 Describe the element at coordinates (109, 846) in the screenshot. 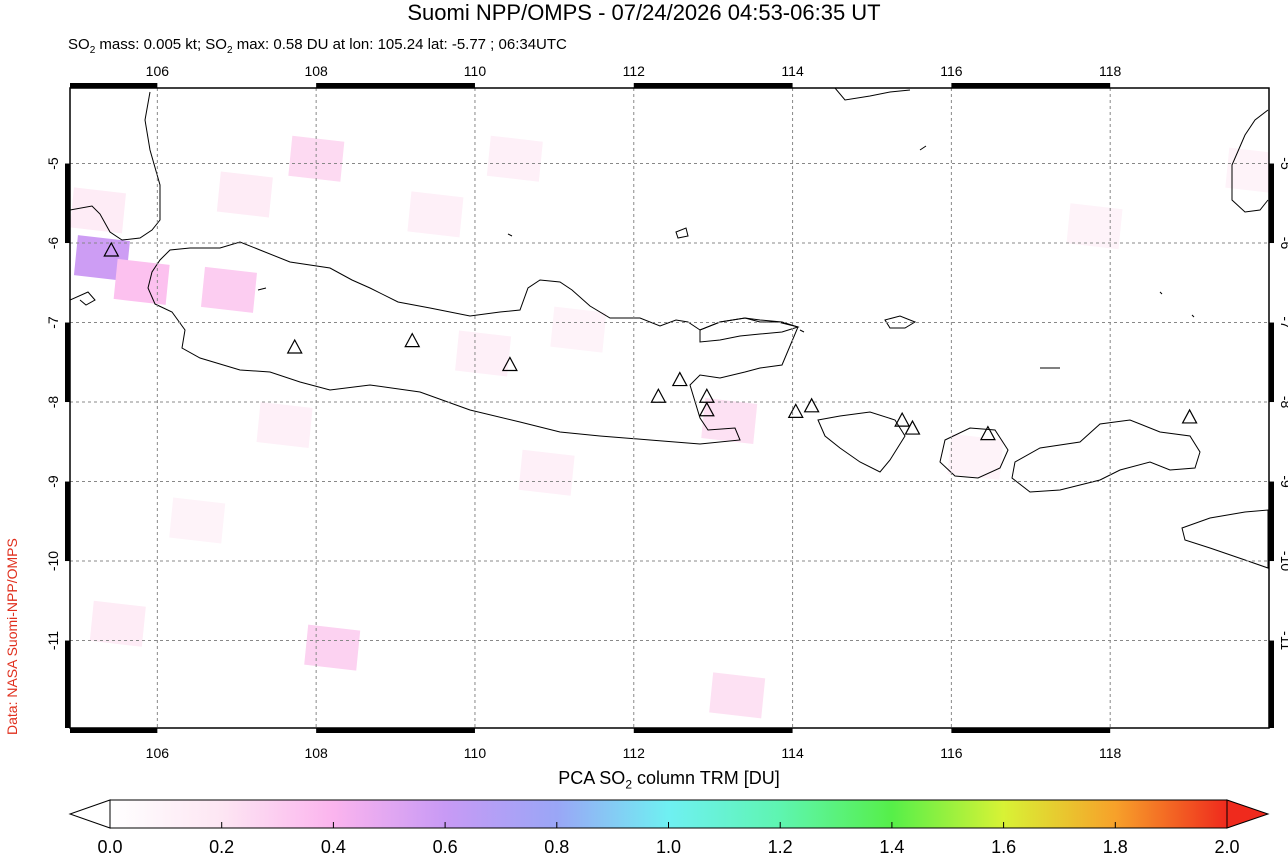

I see `colorbar-tick-label: 0.0` at that location.